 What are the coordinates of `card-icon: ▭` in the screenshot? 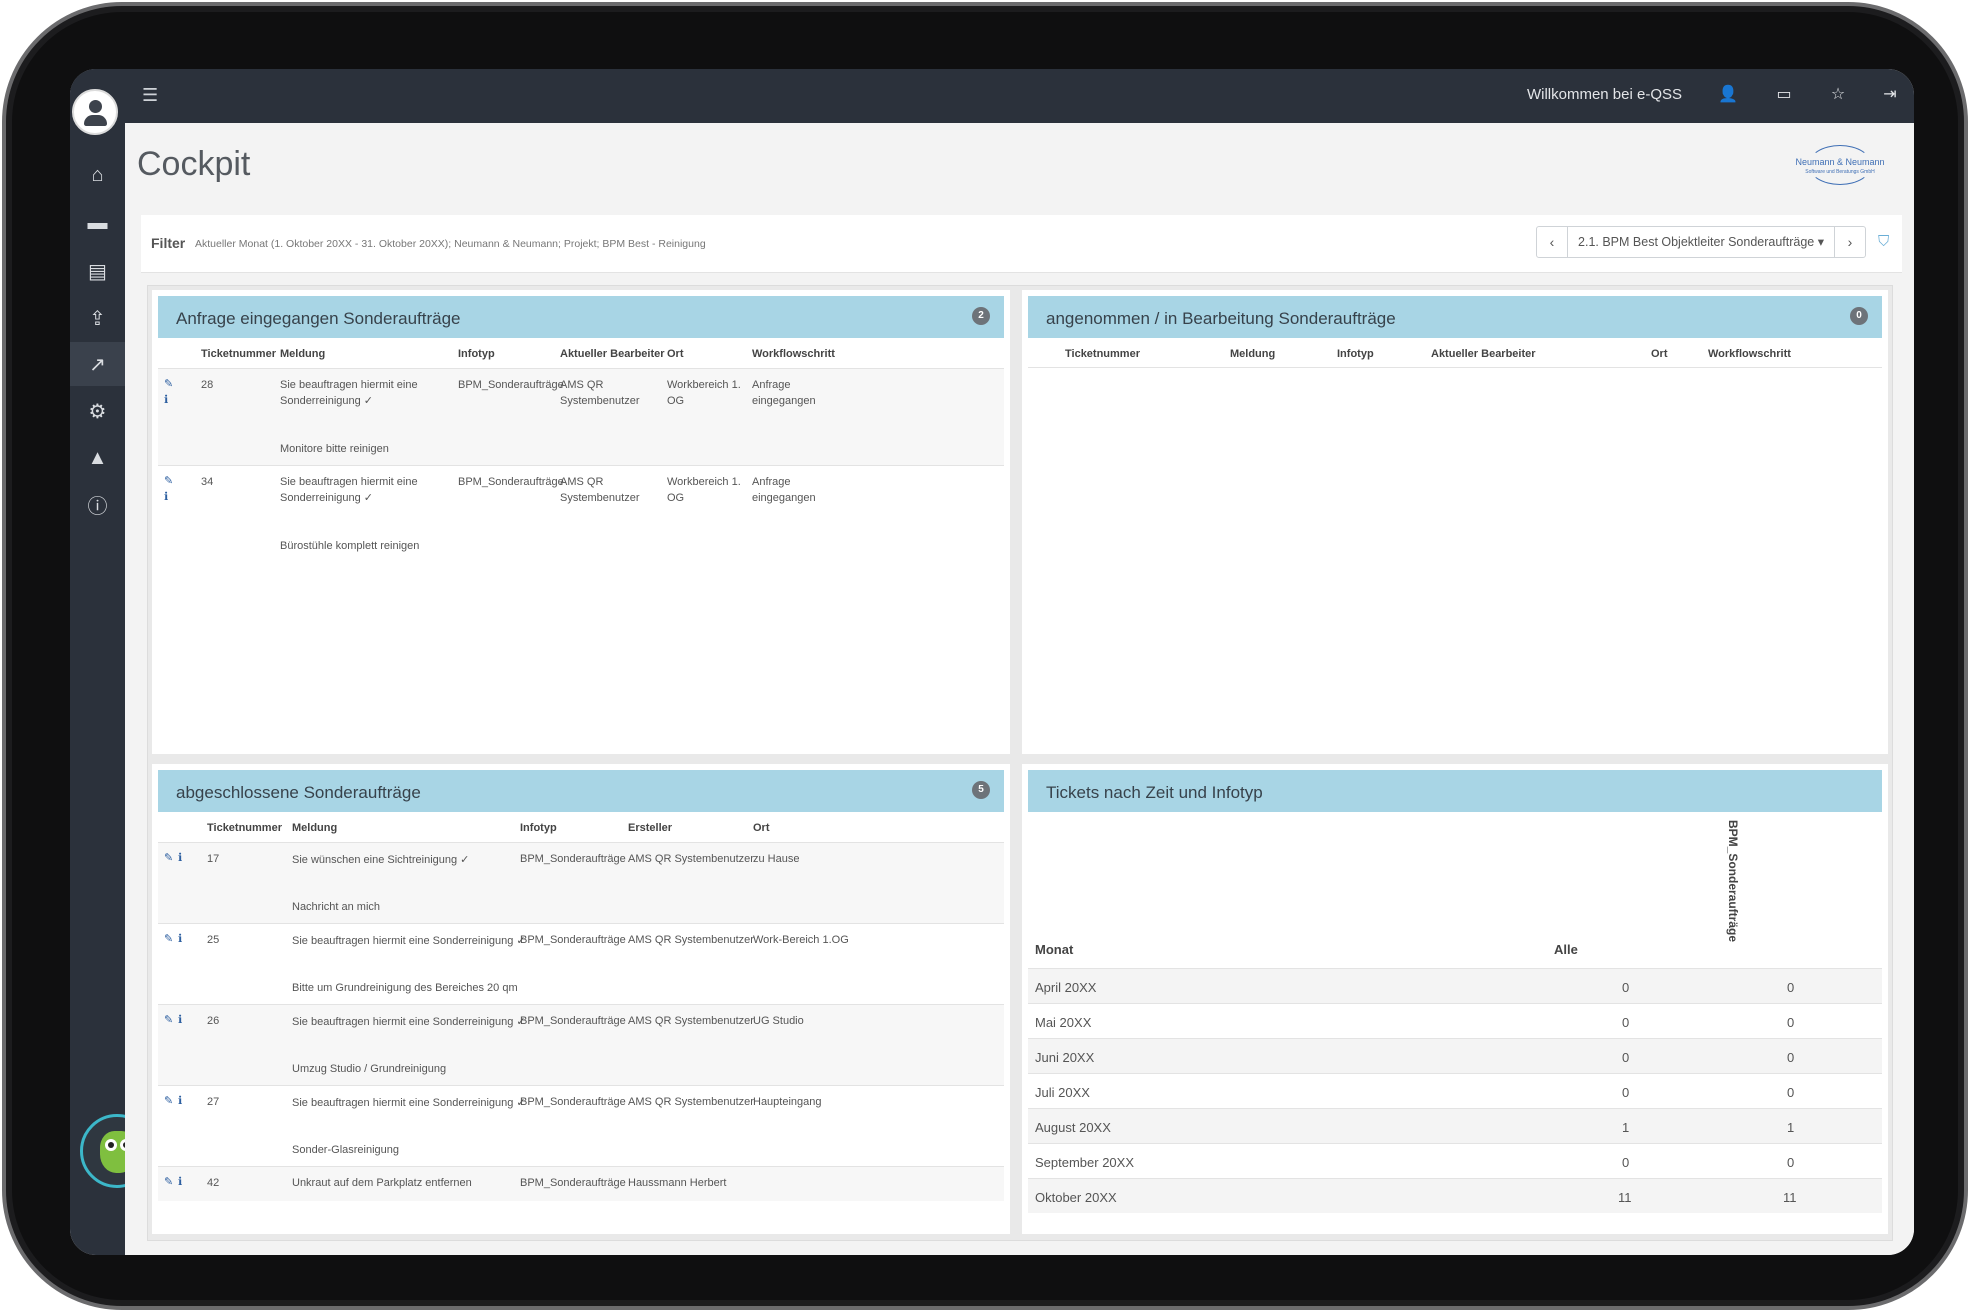 It's located at (1784, 94).